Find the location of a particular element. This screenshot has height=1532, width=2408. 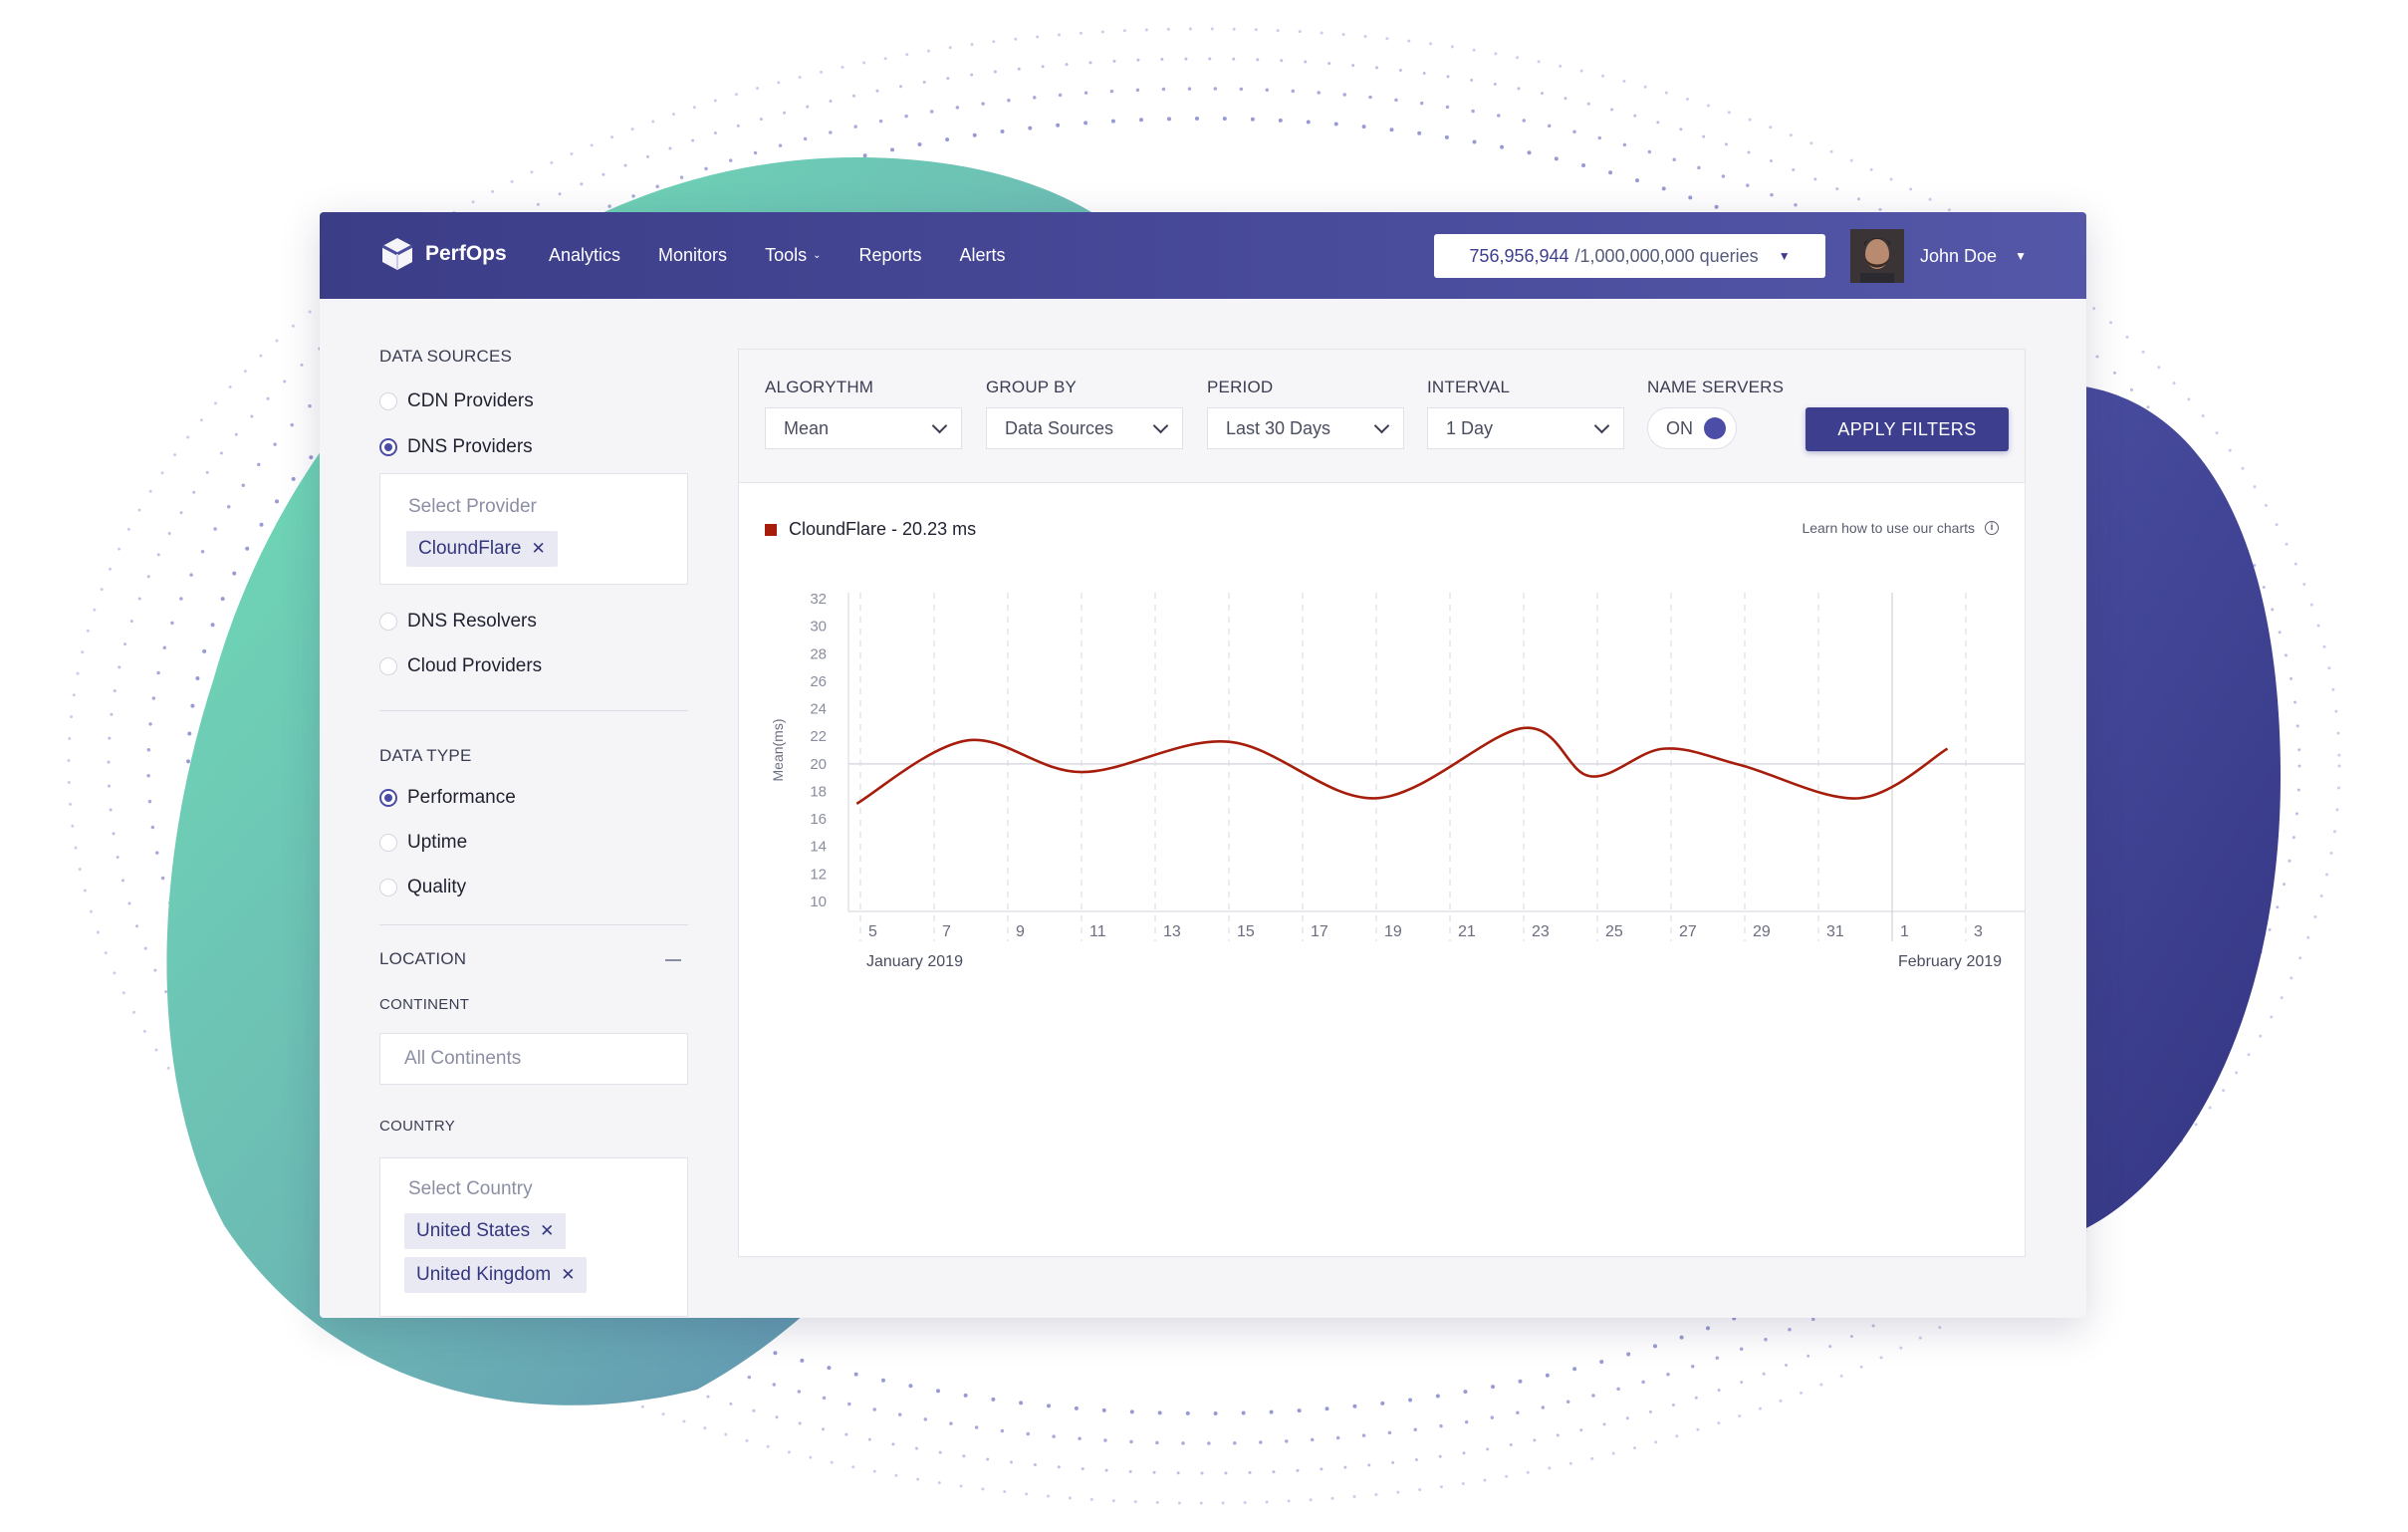

interval-label: INTERVAL is located at coordinates (1469, 387).